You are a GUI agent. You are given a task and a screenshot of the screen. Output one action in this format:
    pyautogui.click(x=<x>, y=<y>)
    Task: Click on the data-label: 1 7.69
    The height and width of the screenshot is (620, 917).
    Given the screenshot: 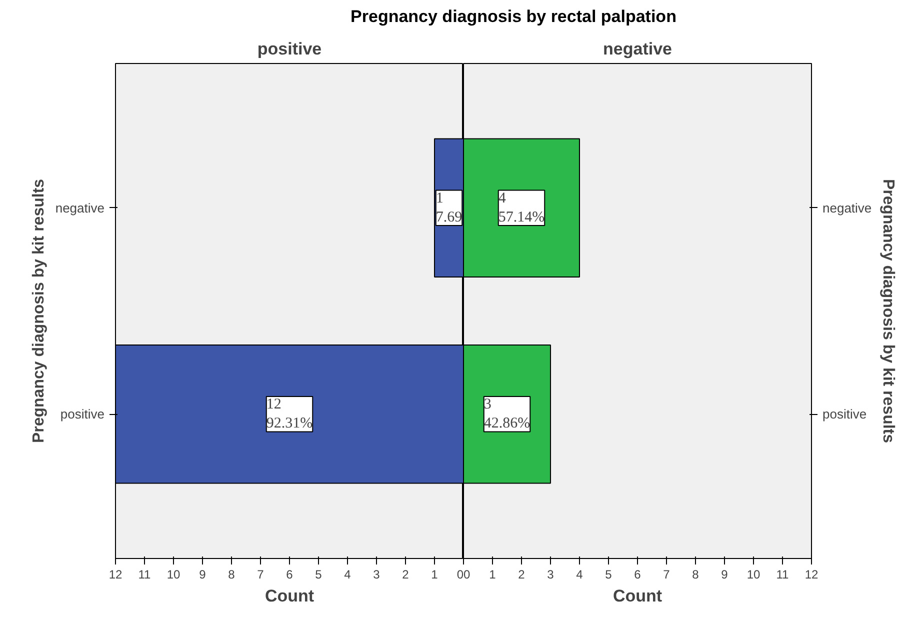 What is the action you would take?
    pyautogui.click(x=449, y=208)
    